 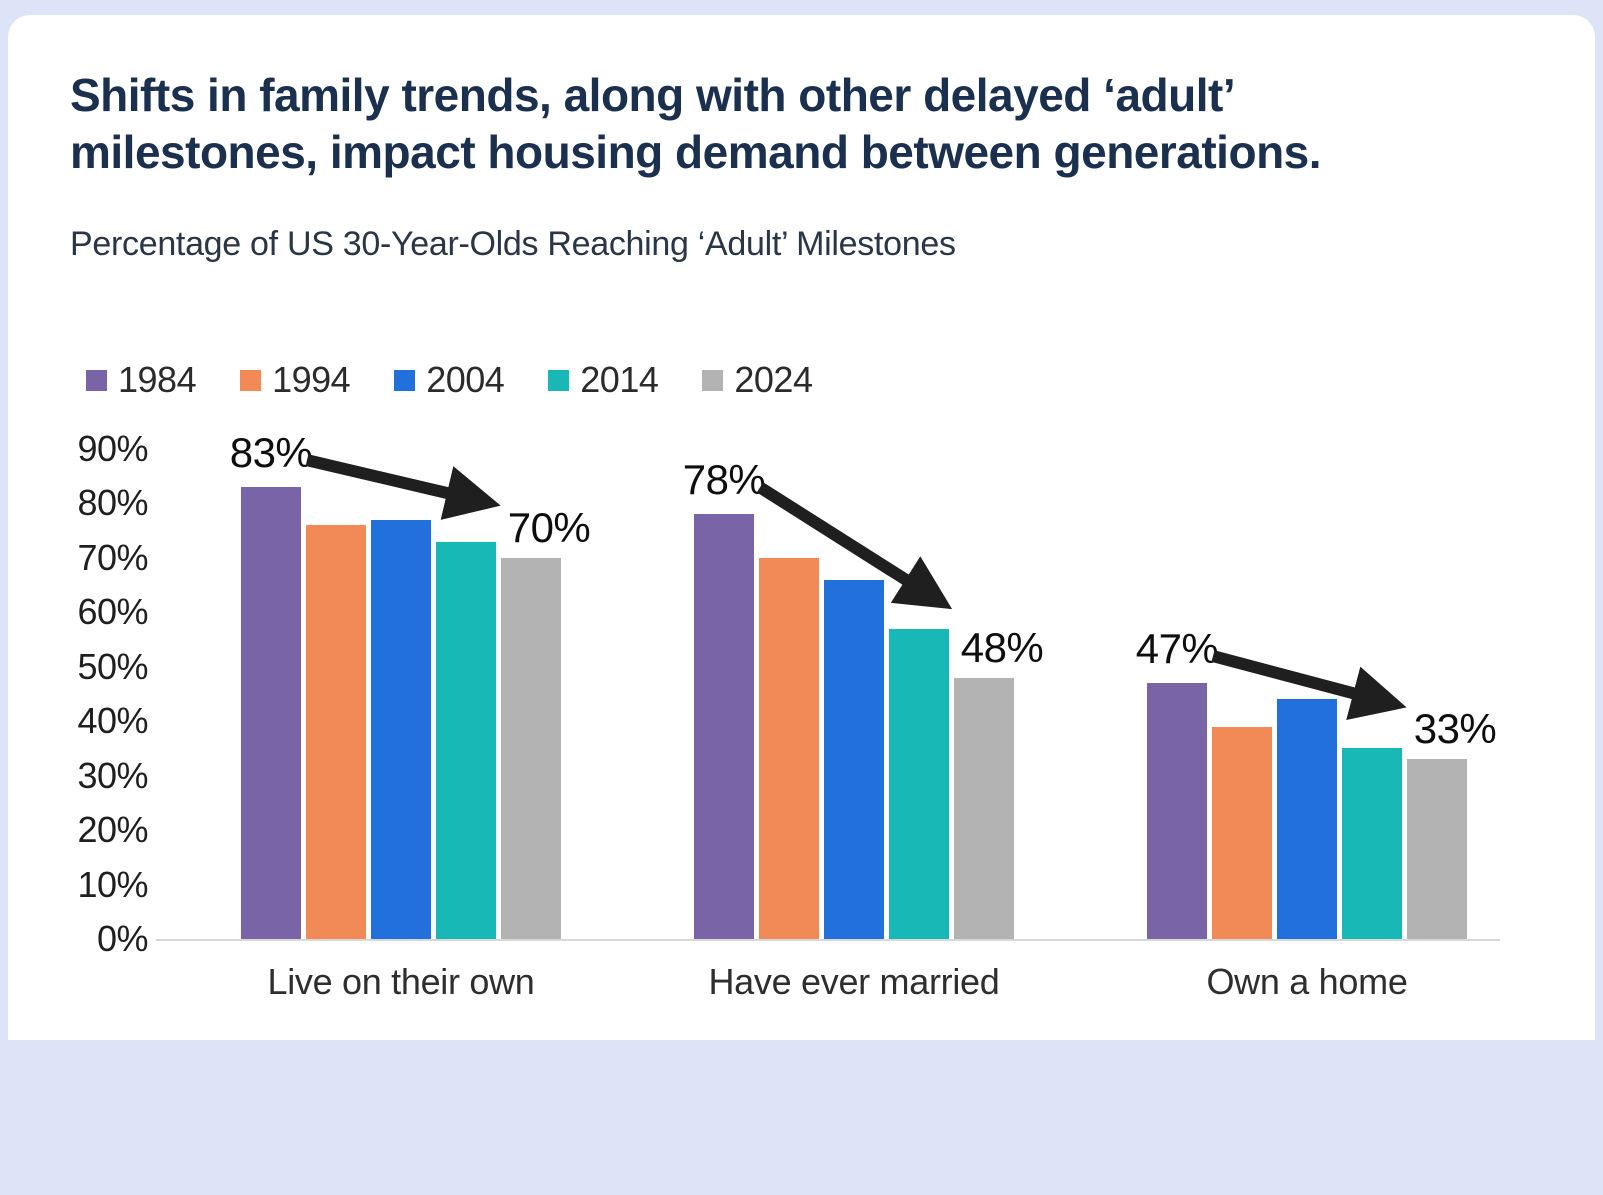 What do you see at coordinates (789, 748) in the screenshot?
I see `bar-1994-have-ever-married` at bounding box center [789, 748].